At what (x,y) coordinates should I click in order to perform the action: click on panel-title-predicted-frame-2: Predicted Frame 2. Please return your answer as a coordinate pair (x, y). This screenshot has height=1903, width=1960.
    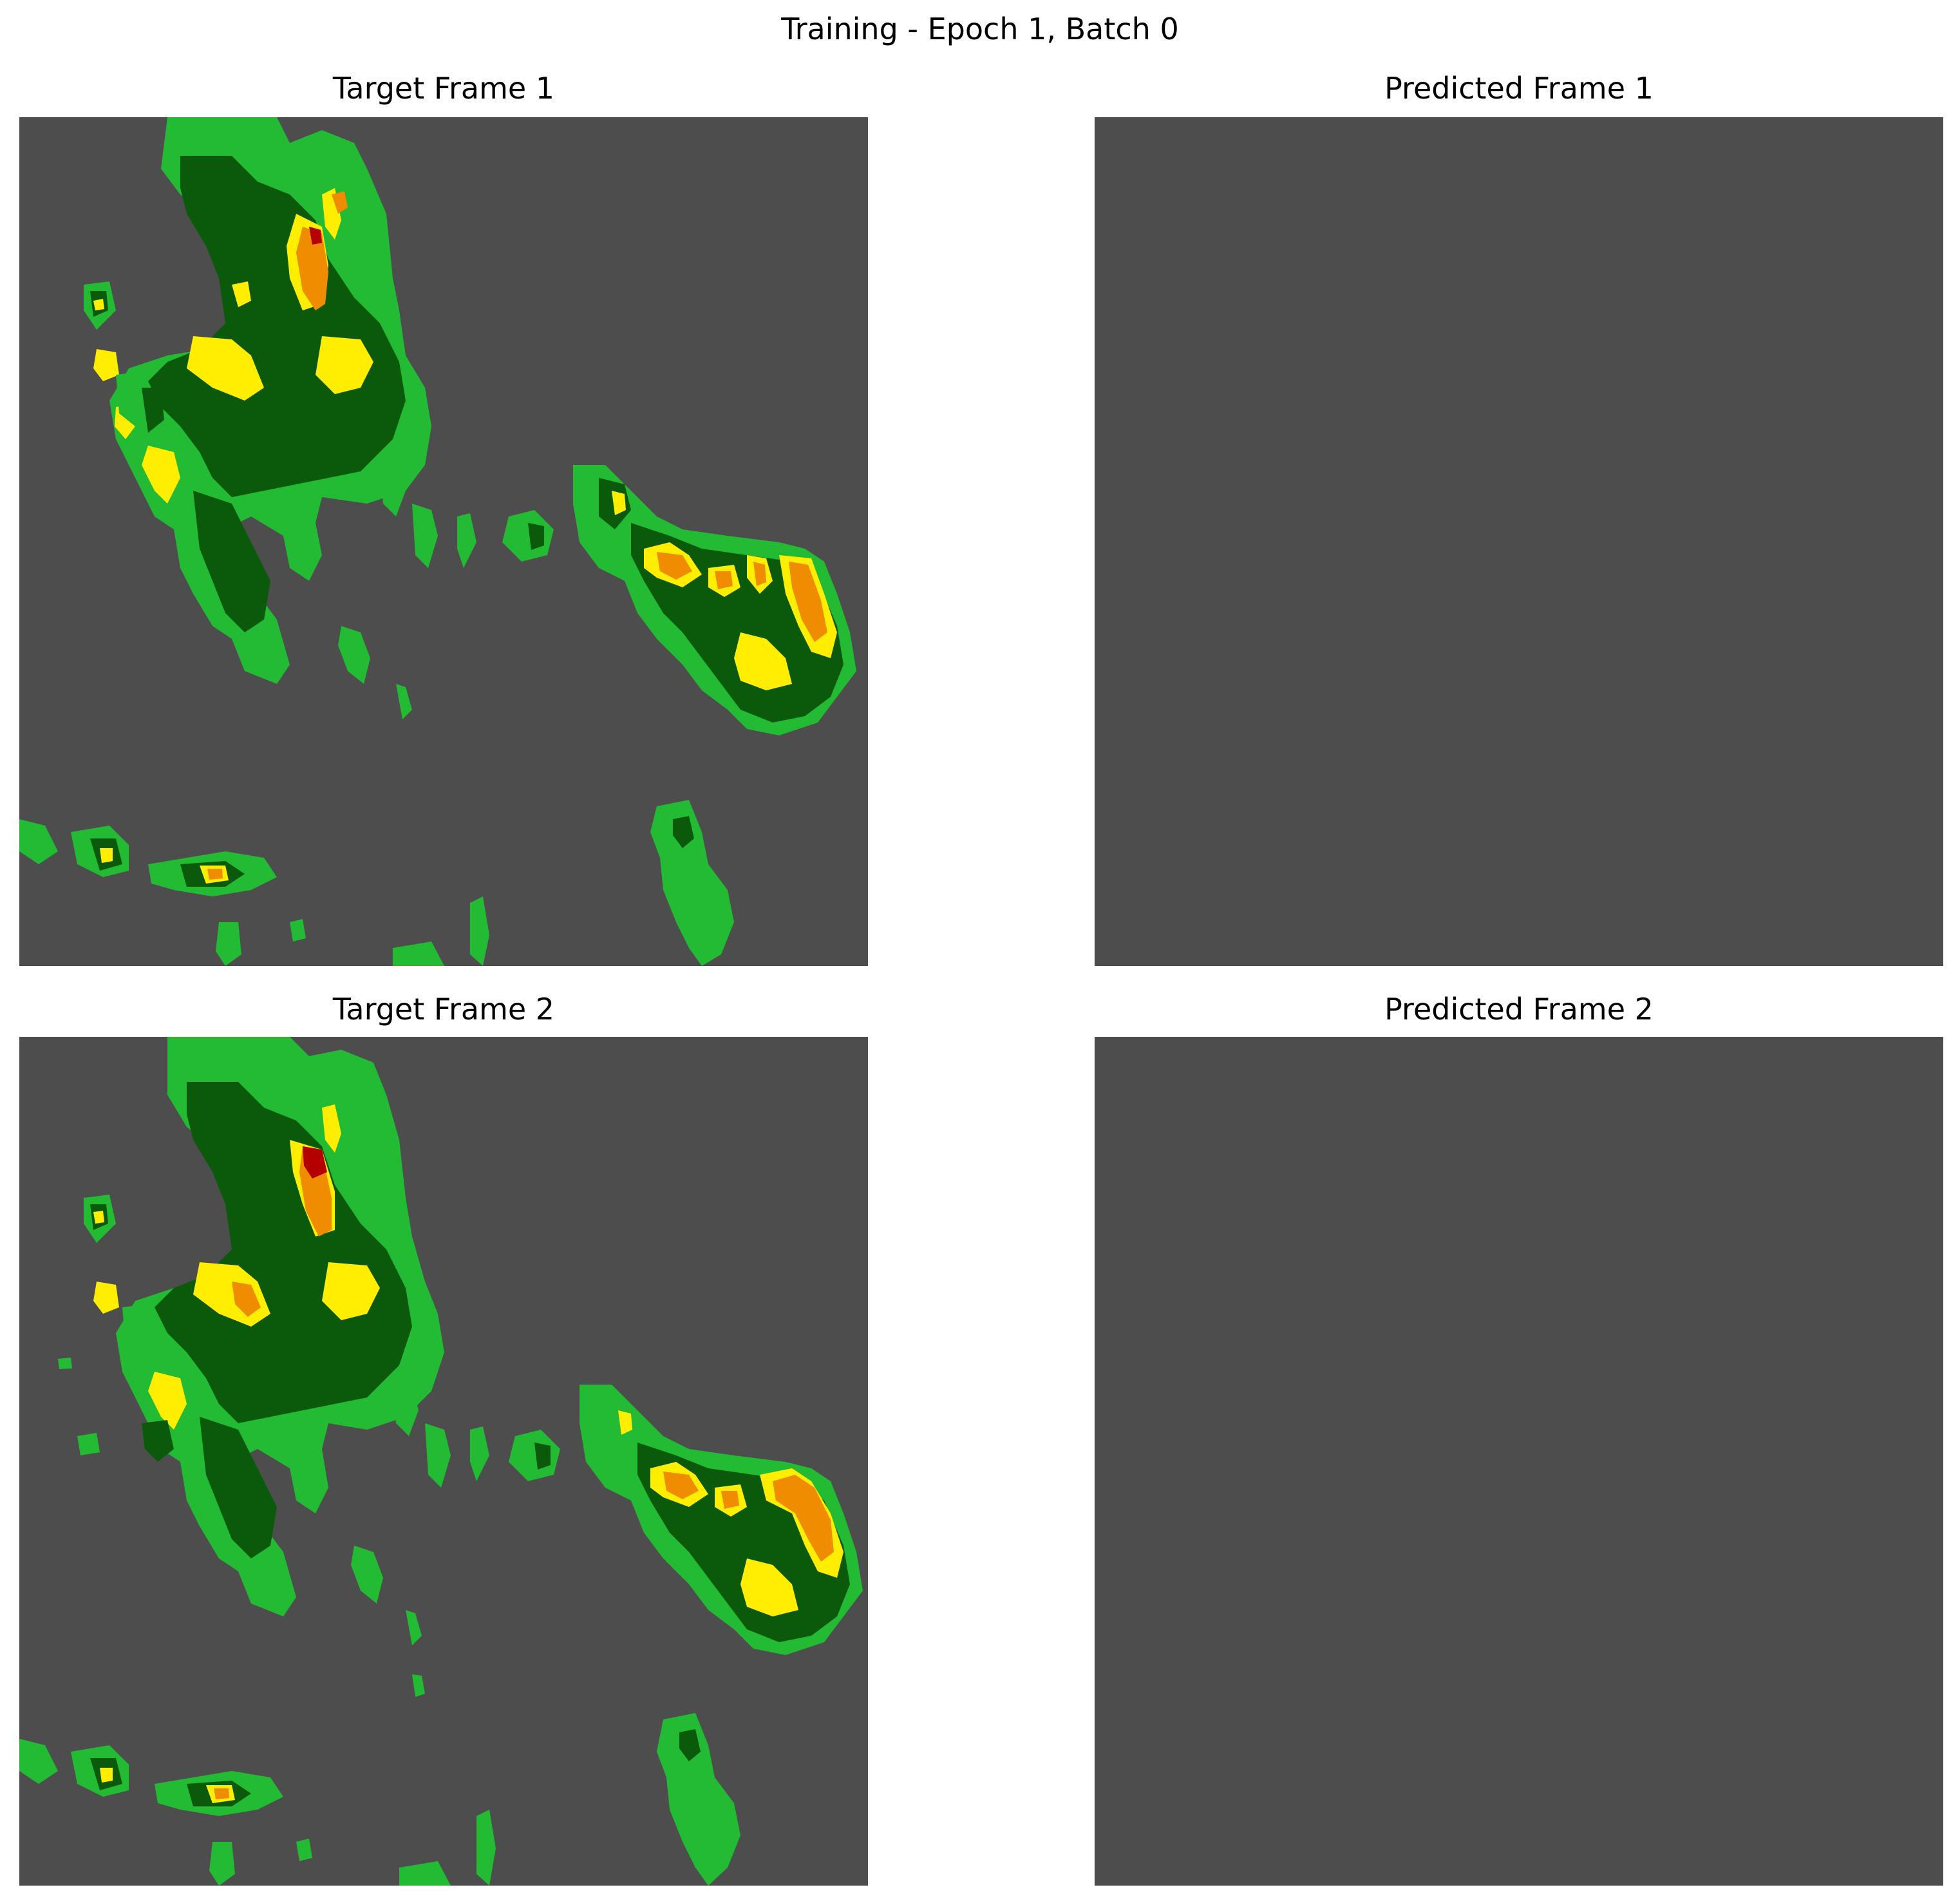
    Looking at the image, I should click on (1519, 1010).